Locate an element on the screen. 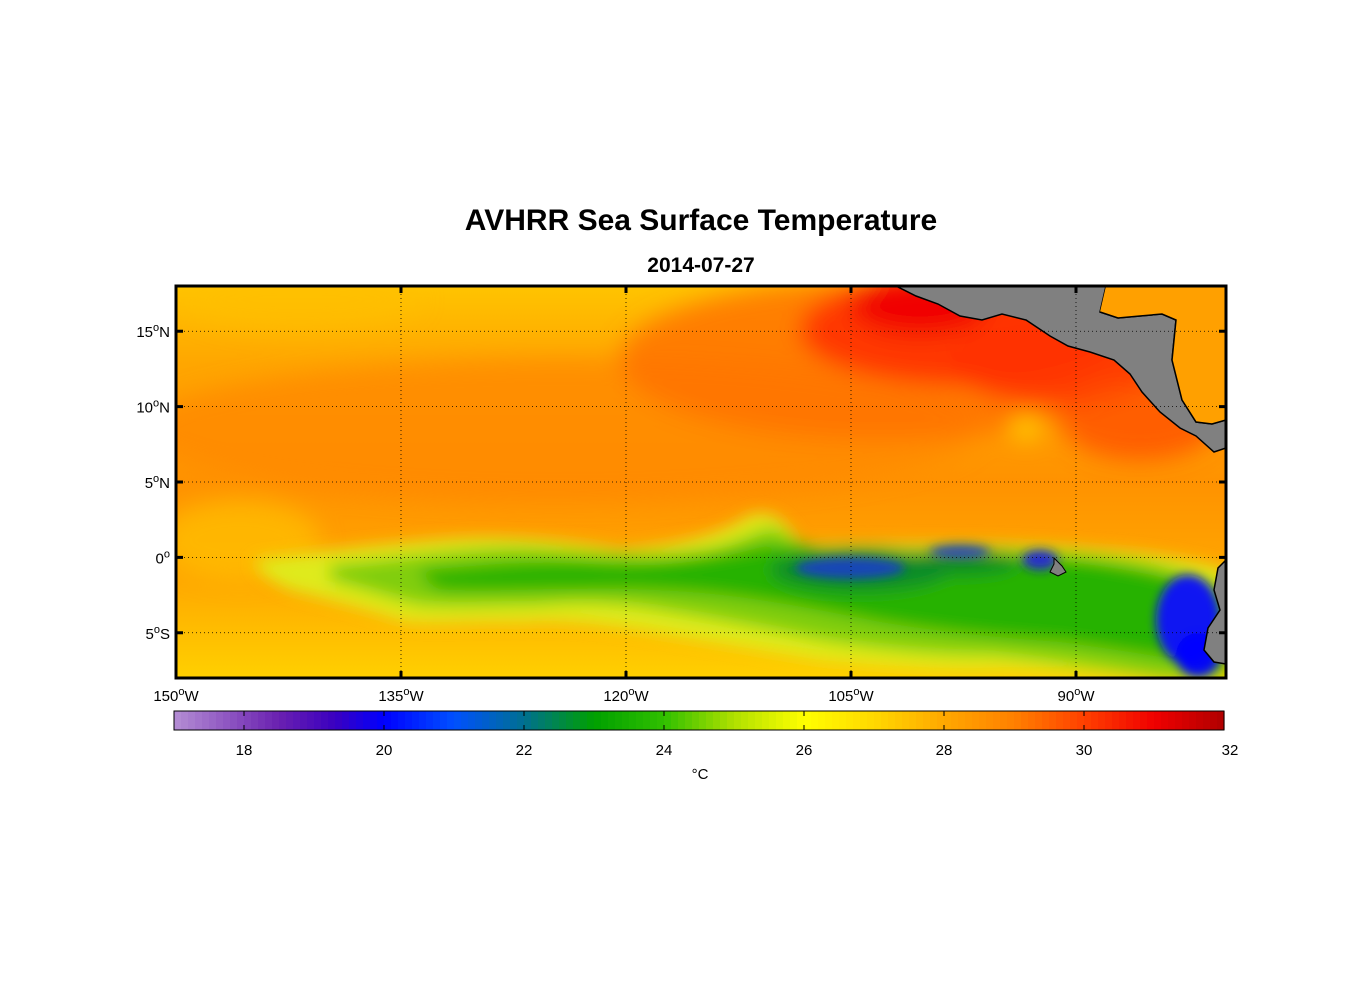 The height and width of the screenshot is (1000, 1356). lon-label: 90oW is located at coordinates (1077, 695).